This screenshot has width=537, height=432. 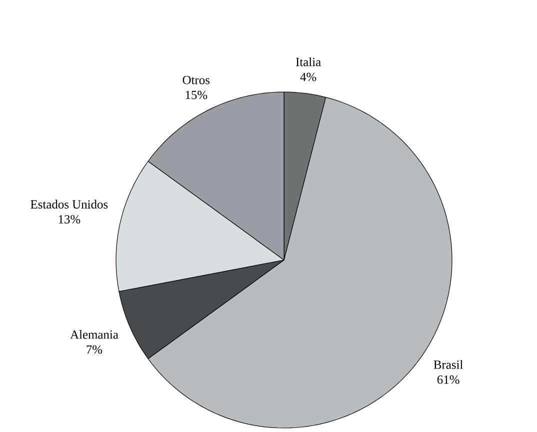 I want to click on slice-label: Italia, so click(x=308, y=61).